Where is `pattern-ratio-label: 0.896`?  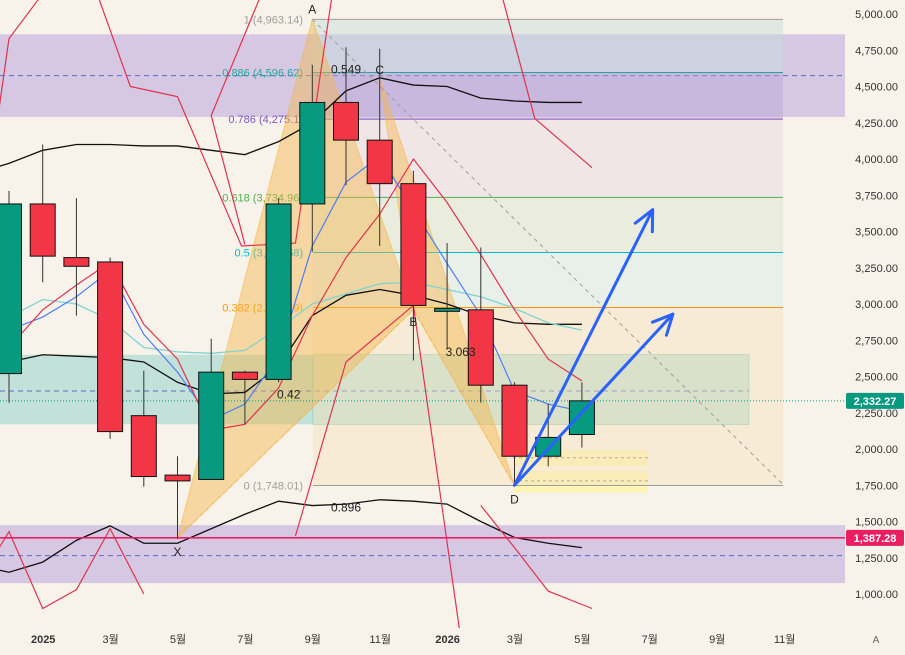
pattern-ratio-label: 0.896 is located at coordinates (346, 507).